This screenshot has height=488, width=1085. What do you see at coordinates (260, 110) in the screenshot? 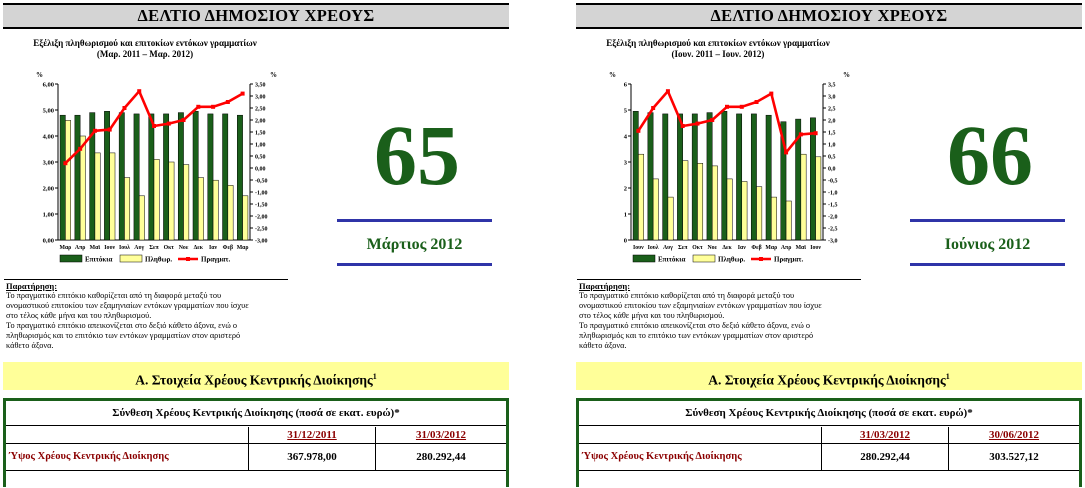
I see `right-axis-tick-label: 2,50` at bounding box center [260, 110].